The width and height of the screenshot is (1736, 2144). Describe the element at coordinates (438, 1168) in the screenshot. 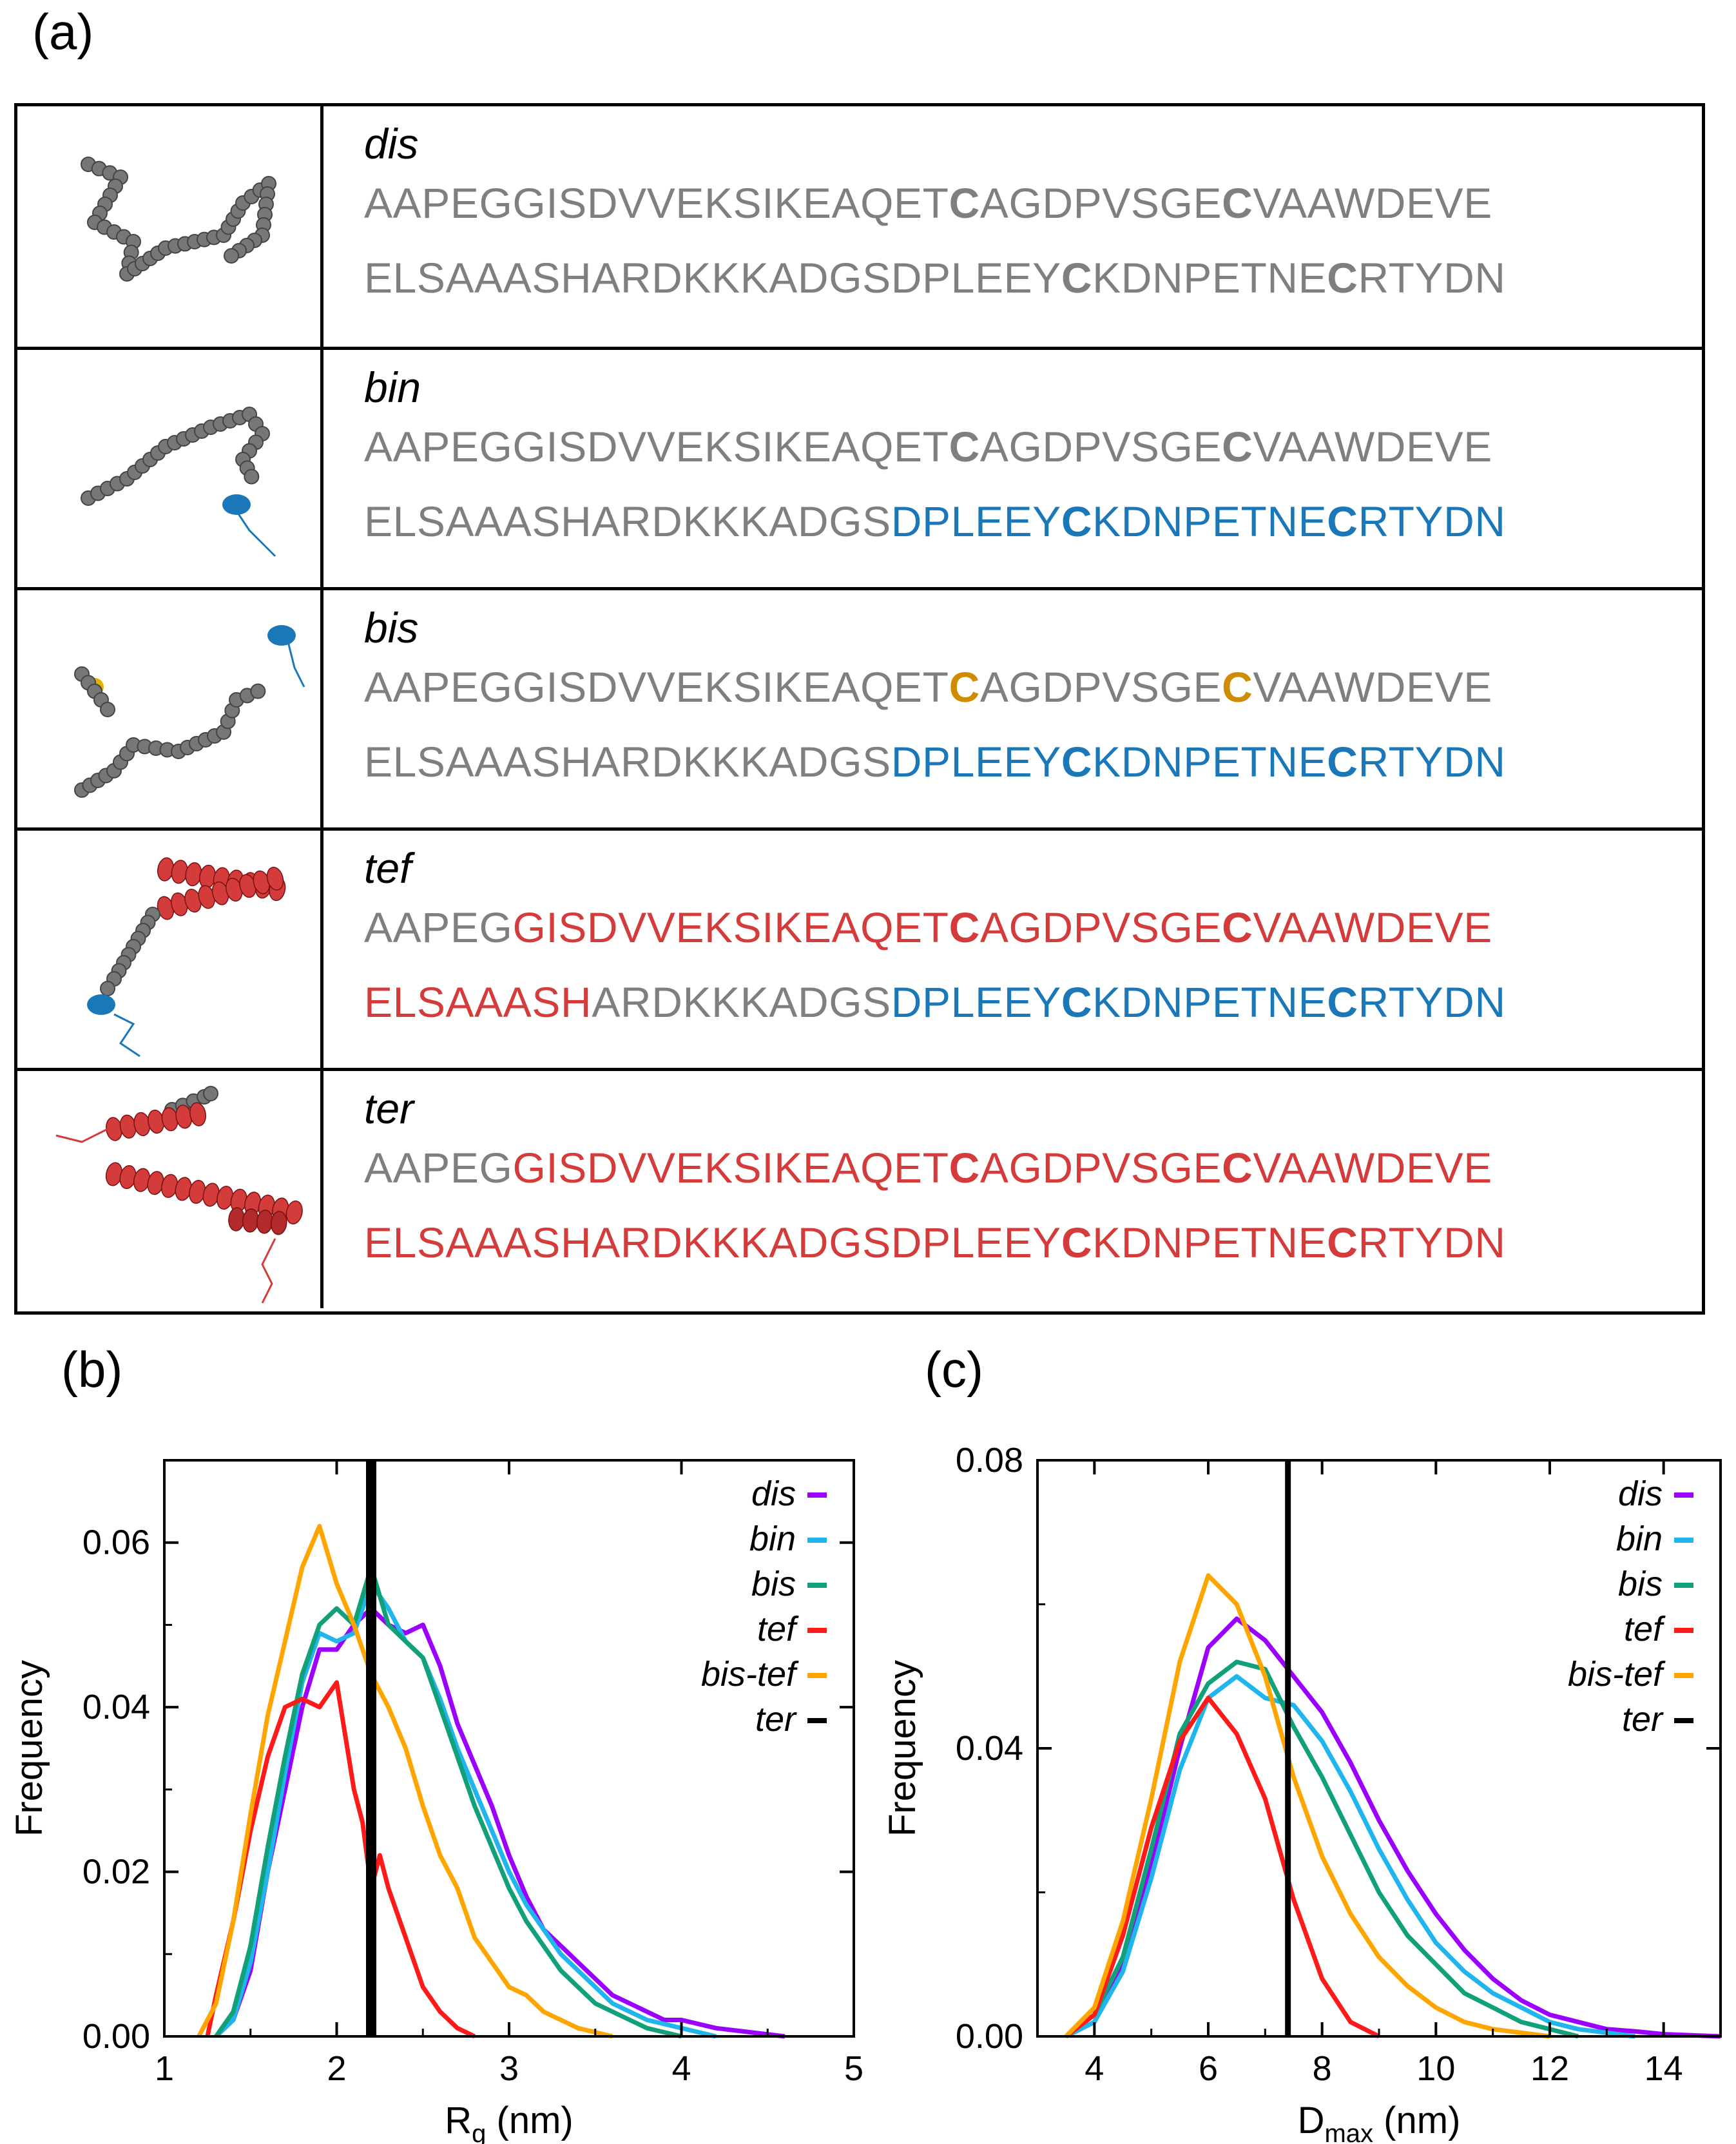

I see `sequence-segment: AAPEG` at that location.